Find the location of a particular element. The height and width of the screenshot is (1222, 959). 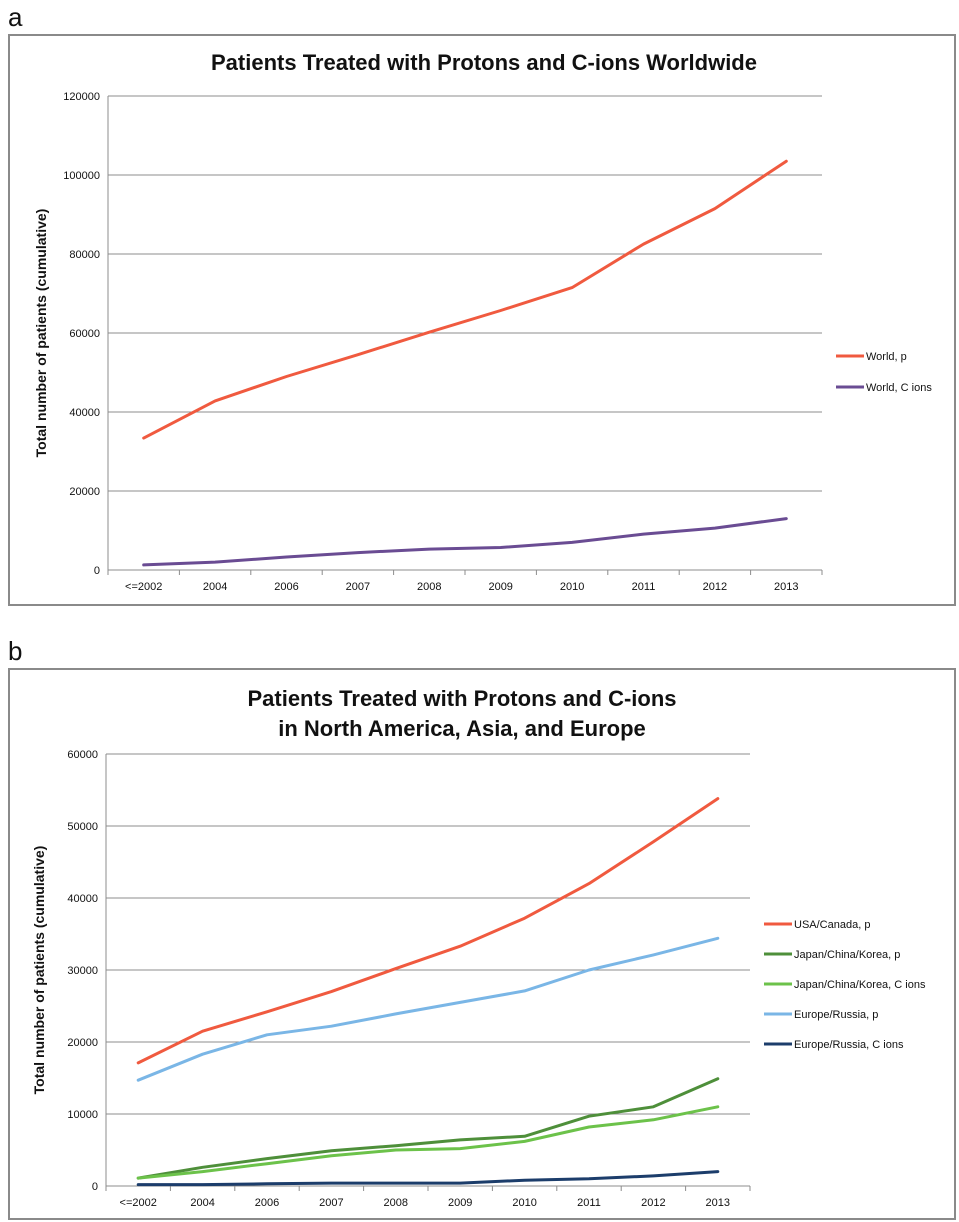

legend-label: Japan/China/Korea, p is located at coordinates (847, 955).